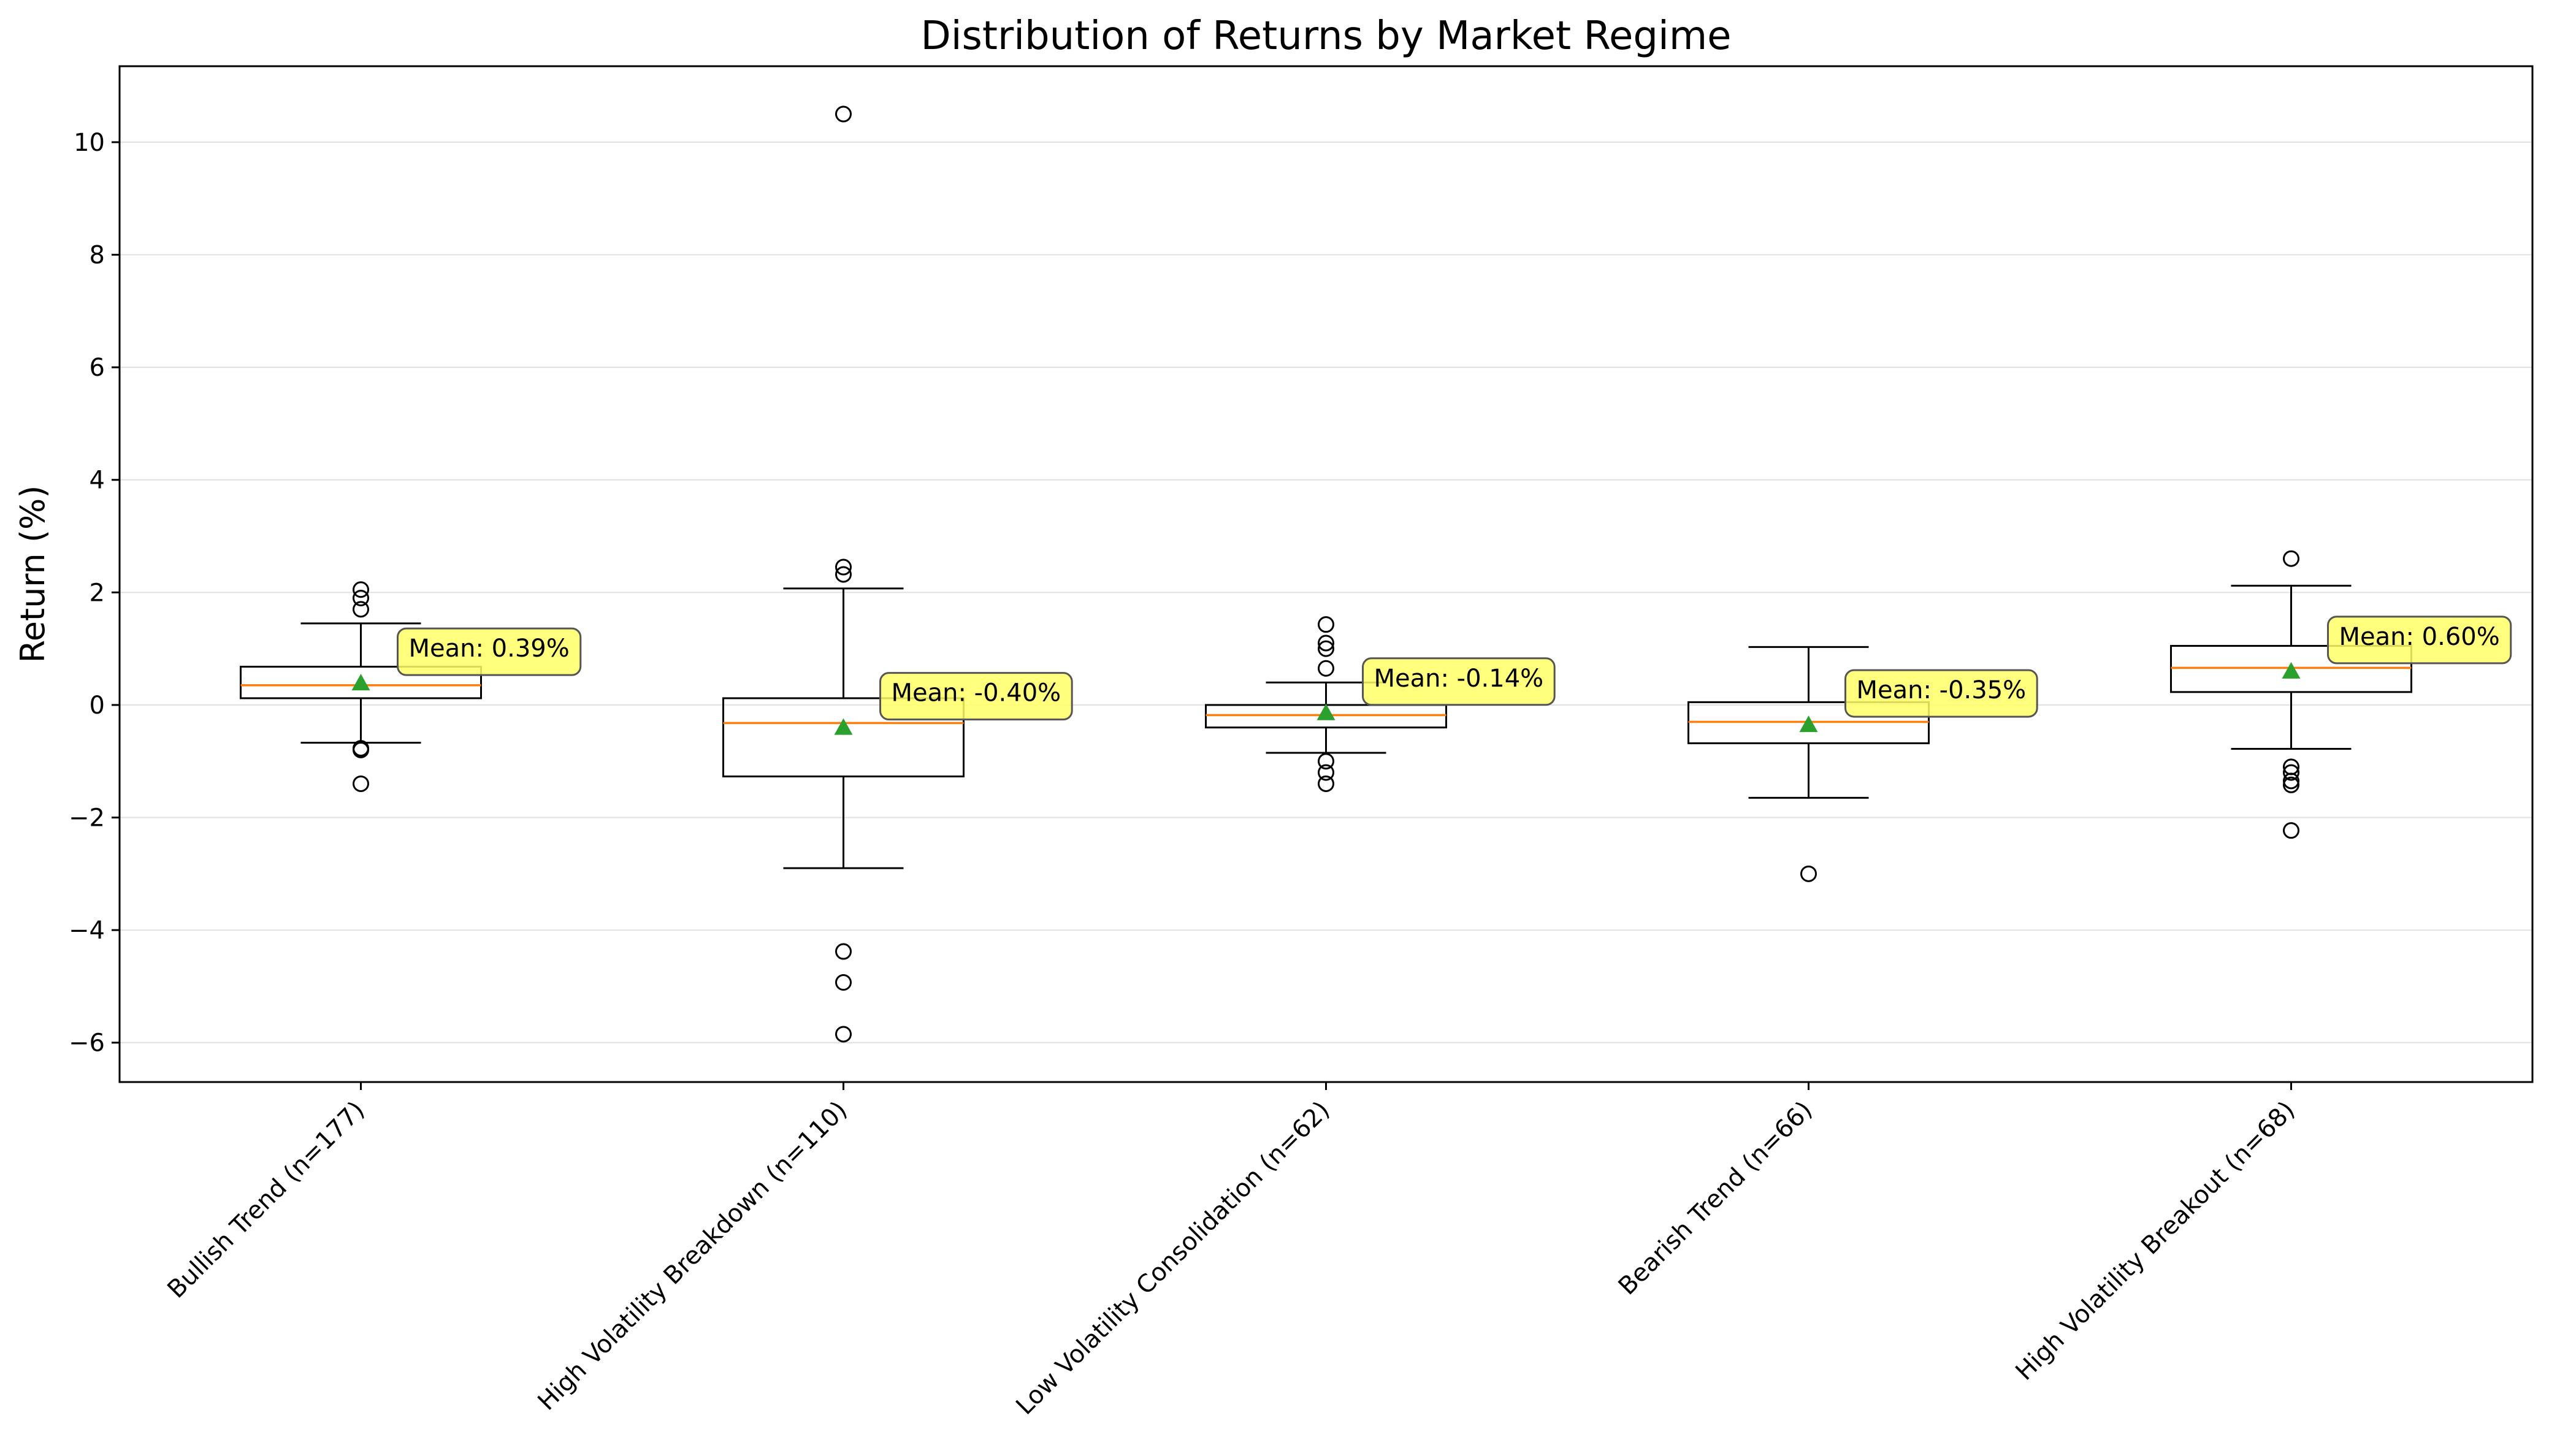 This screenshot has width=2549, height=1456. What do you see at coordinates (976, 693) in the screenshot?
I see `mean-annotation-text: Mean: -0.40%` at bounding box center [976, 693].